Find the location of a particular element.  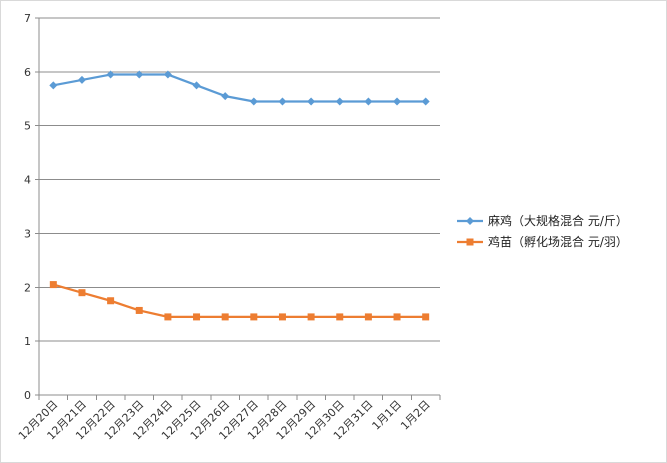

legend: 麻鸡（大规格混合 元/斤） 鸡苗（孵化场混合 元/羽） is located at coordinates (542, 231).